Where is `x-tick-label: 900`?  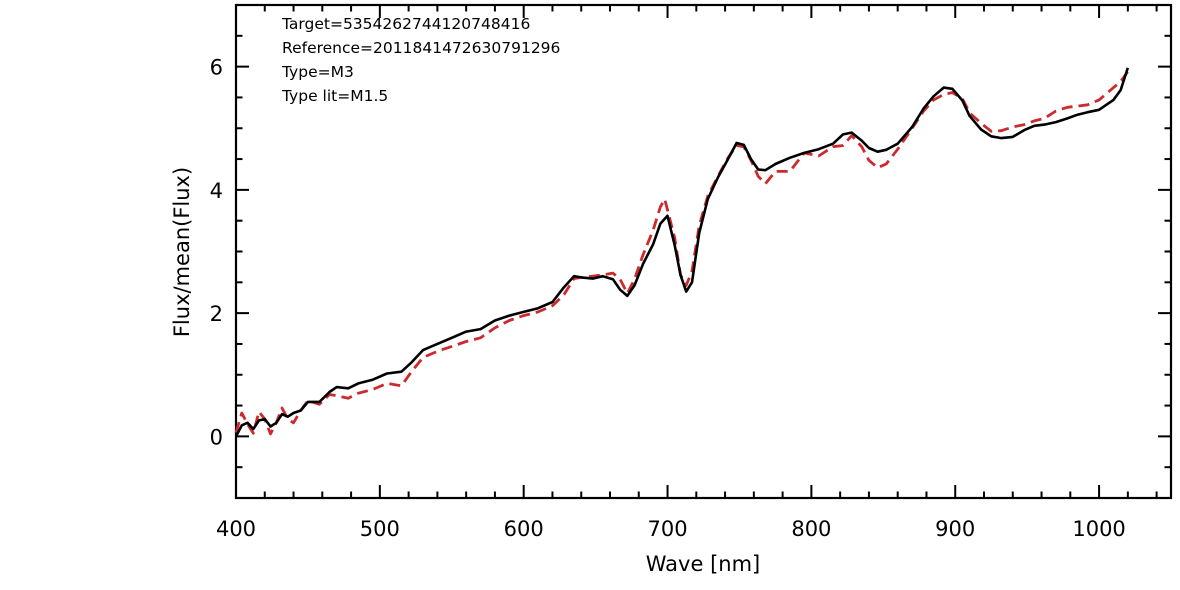
x-tick-label: 900 is located at coordinates (955, 529).